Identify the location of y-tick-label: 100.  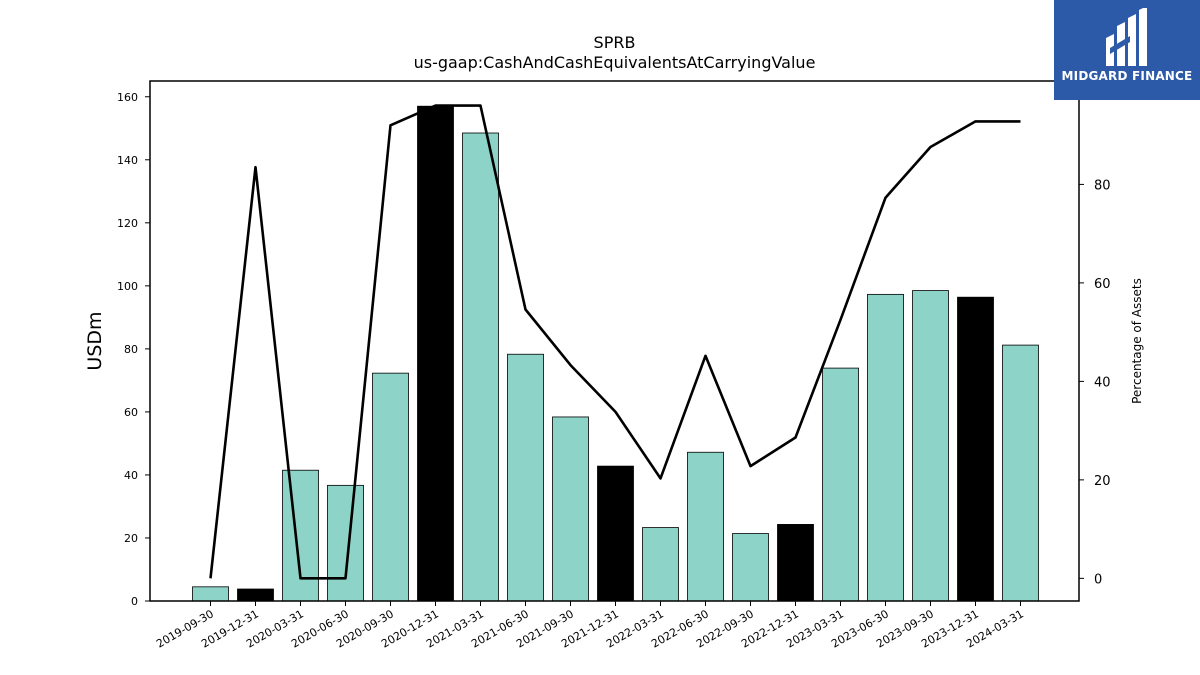
(127, 286).